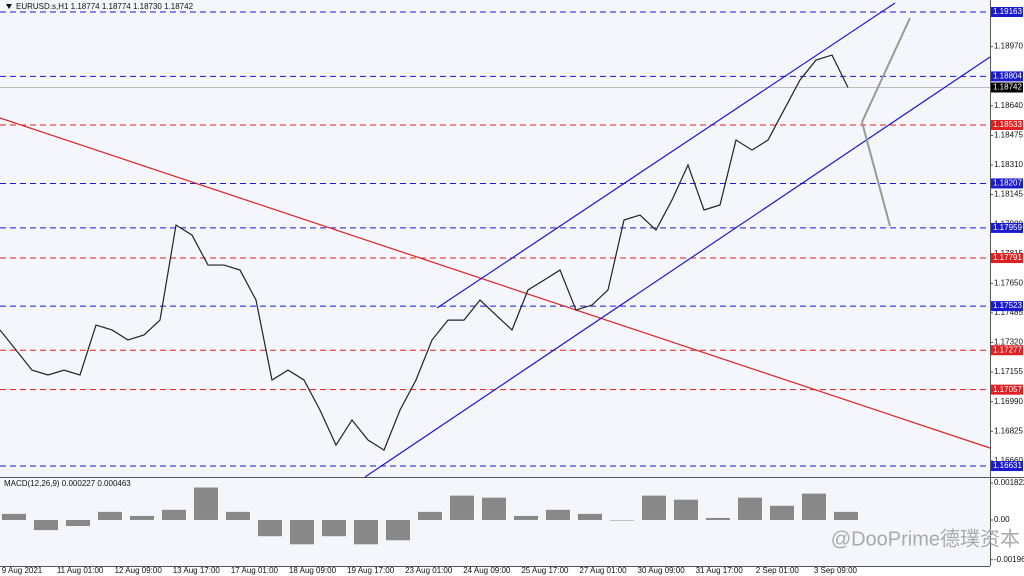  Describe the element at coordinates (1008, 194) in the screenshot. I see `y-tick-label: 1.18145` at that location.